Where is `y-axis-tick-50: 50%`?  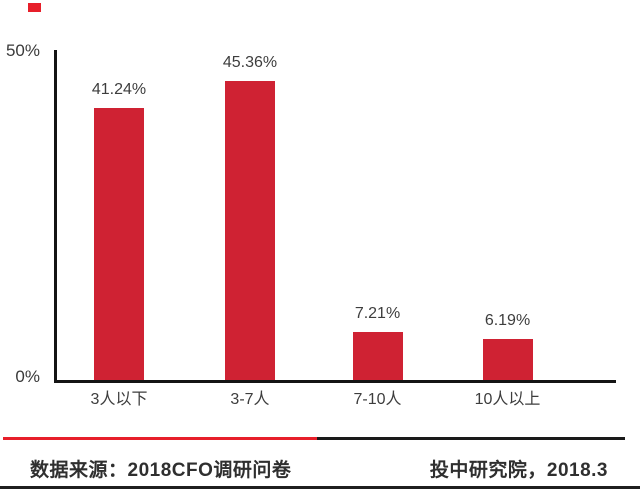
y-axis-tick-50: 50% is located at coordinates (22, 50).